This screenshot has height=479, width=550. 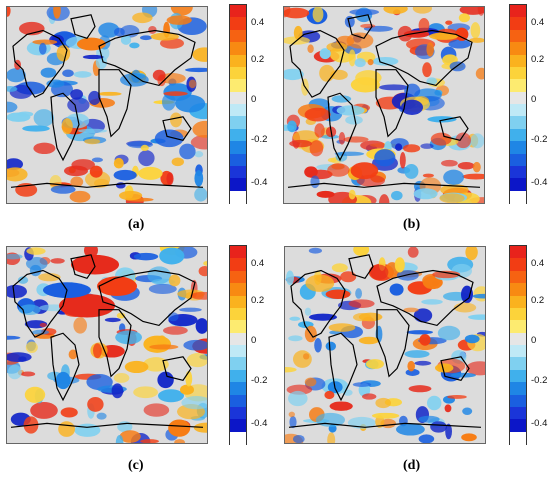 I want to click on colorbar-d, so click(x=518, y=345).